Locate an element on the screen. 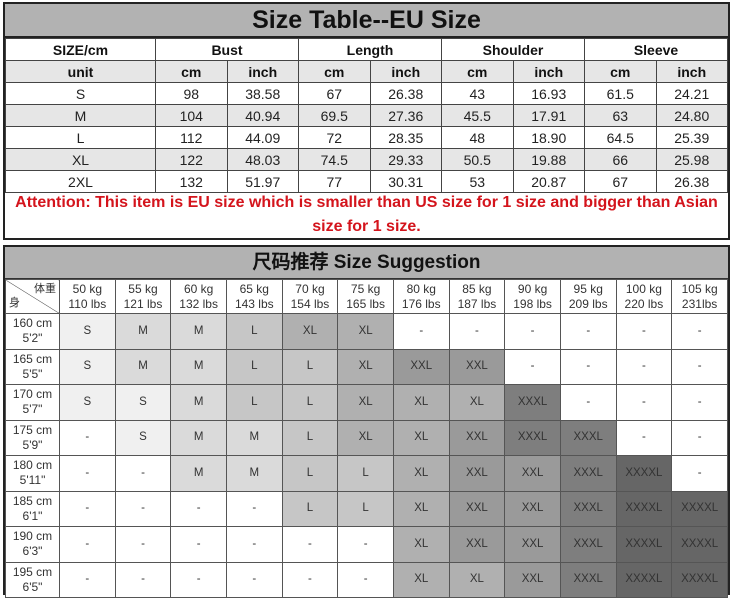 This screenshot has width=731, height=598. weight-lbs: 187 lbs is located at coordinates (477, 303).